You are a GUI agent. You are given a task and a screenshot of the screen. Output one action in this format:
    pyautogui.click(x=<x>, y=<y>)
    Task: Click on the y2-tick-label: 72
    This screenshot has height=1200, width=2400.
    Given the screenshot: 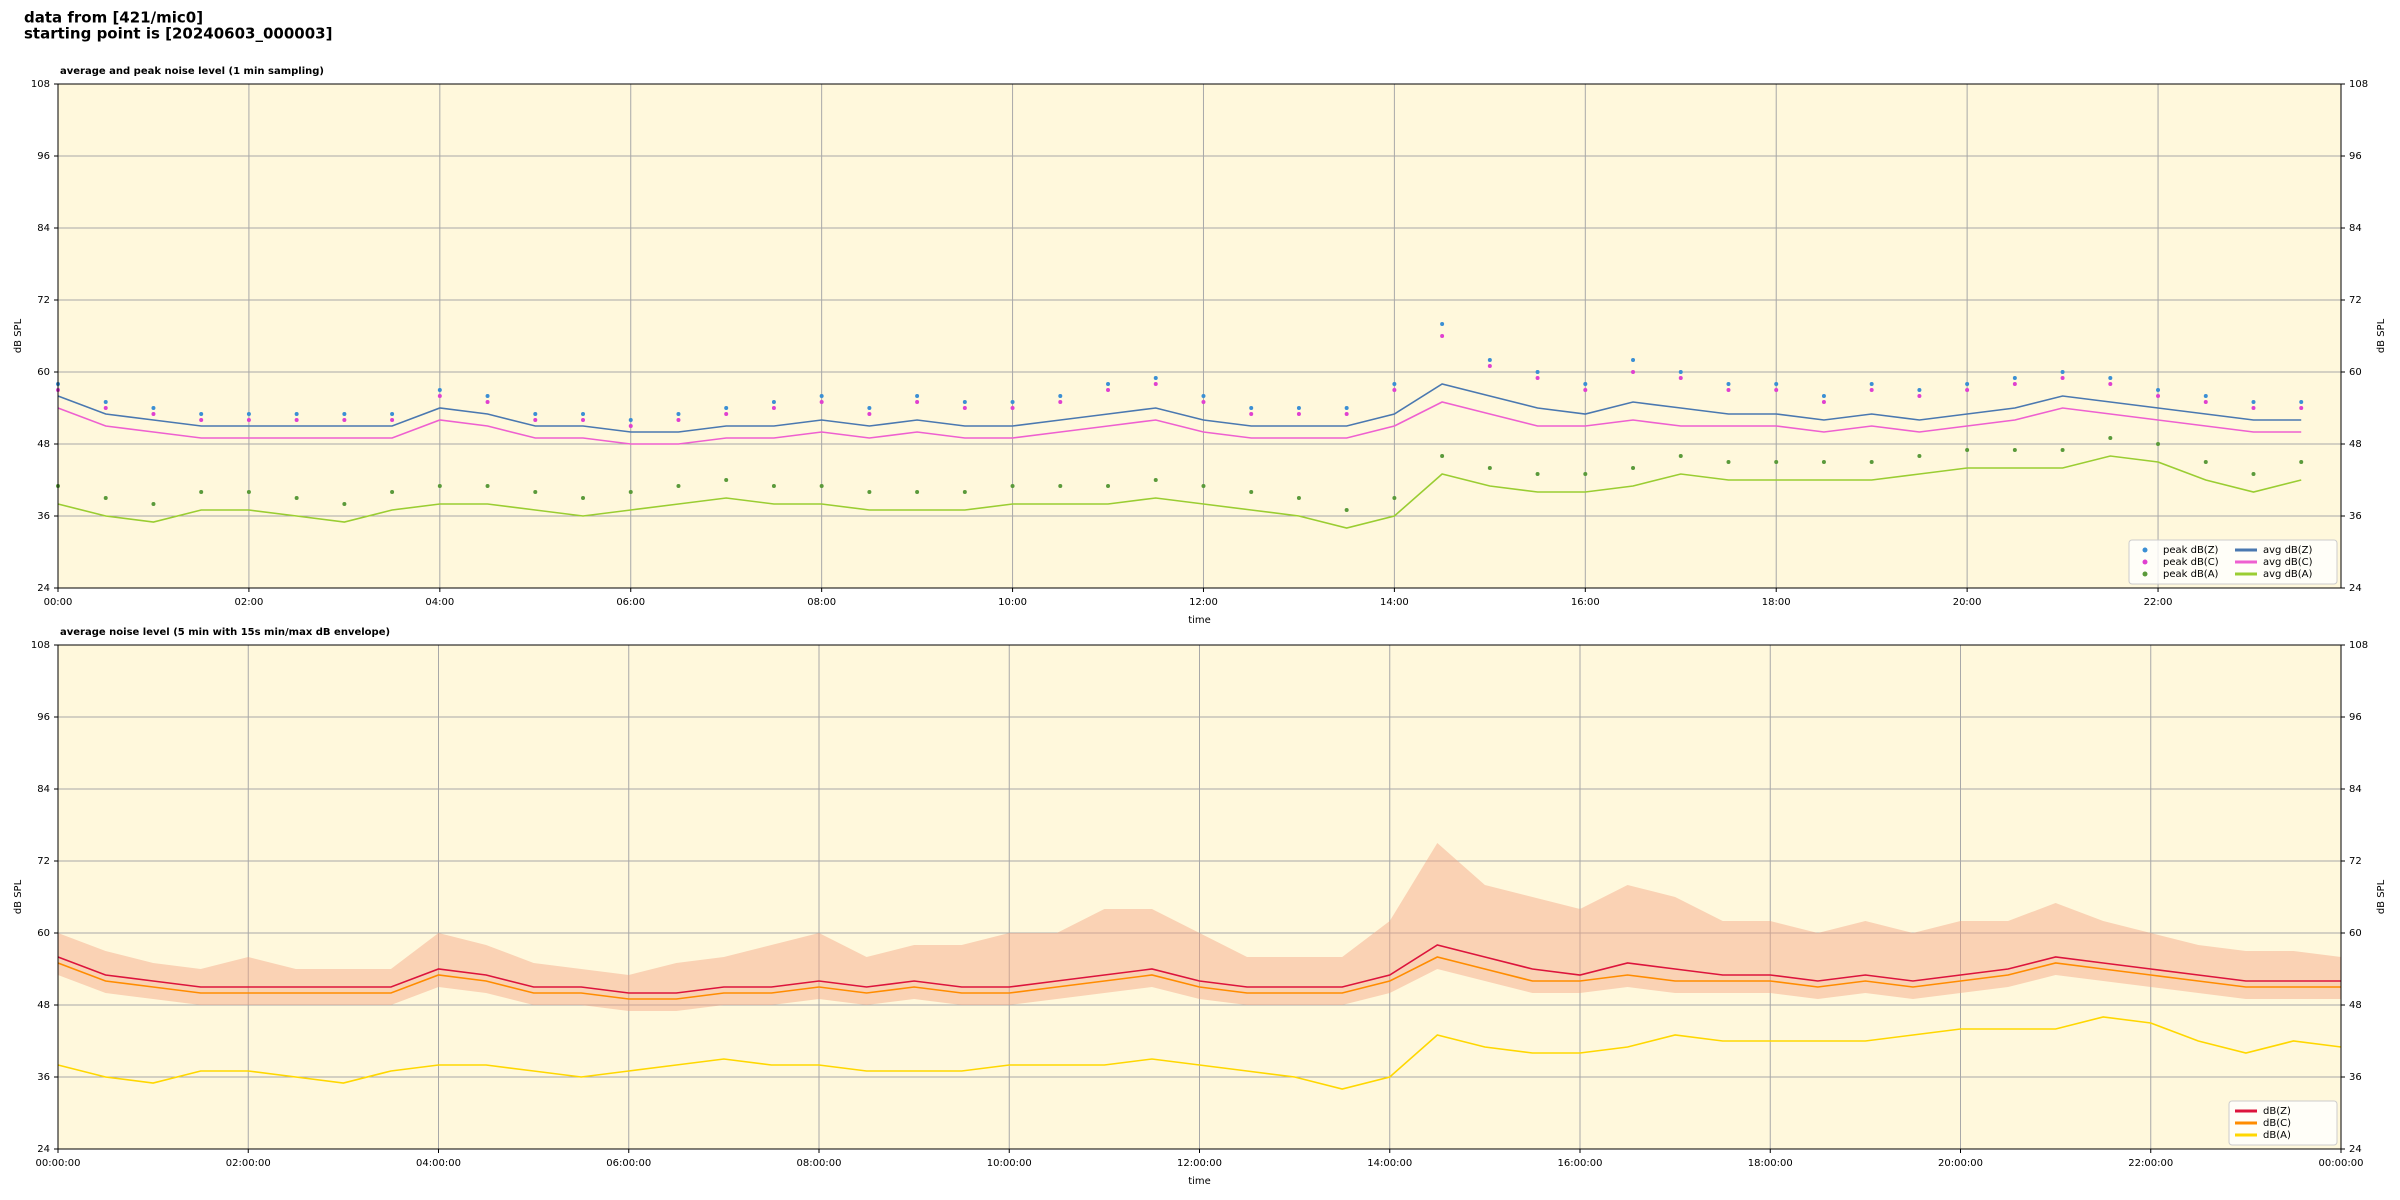 What is the action you would take?
    pyautogui.click(x=2355, y=300)
    